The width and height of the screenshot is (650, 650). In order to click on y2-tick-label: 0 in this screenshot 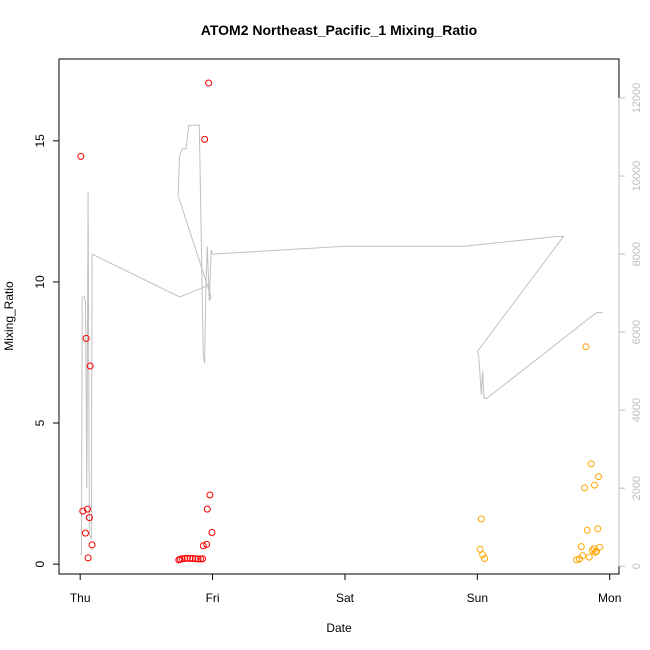, I will do `click(637, 566)`.